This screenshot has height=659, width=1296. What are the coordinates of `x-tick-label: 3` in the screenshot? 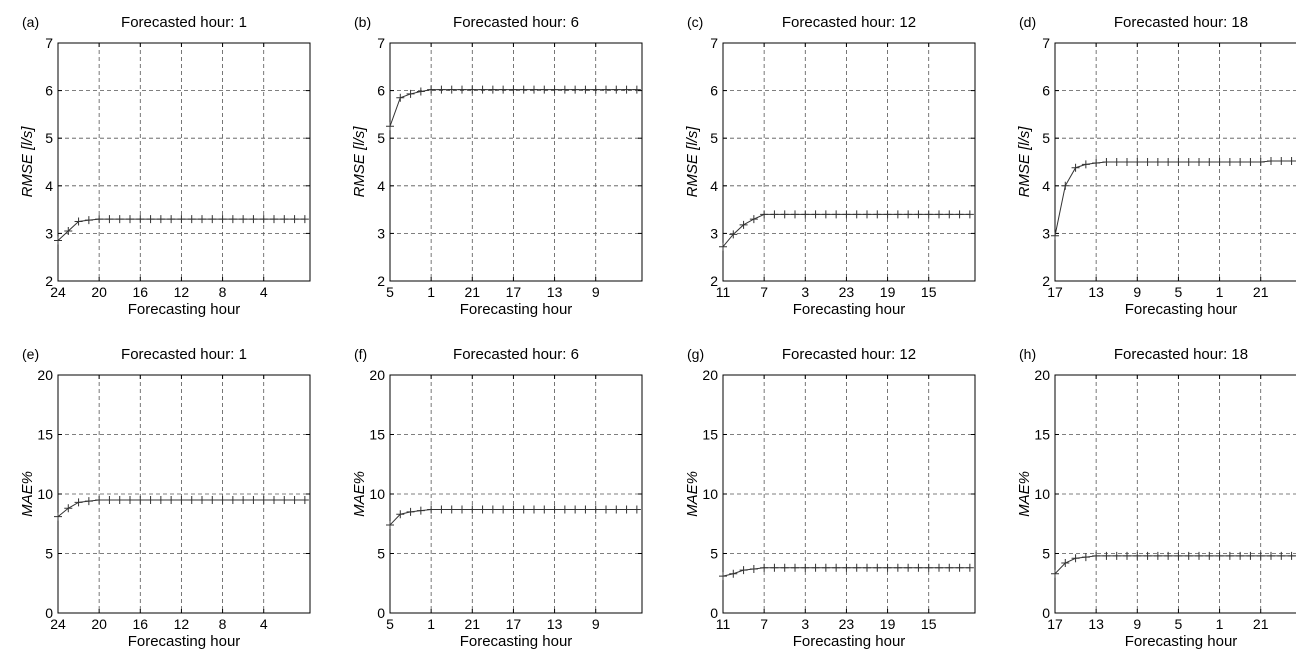 It's located at (805, 624).